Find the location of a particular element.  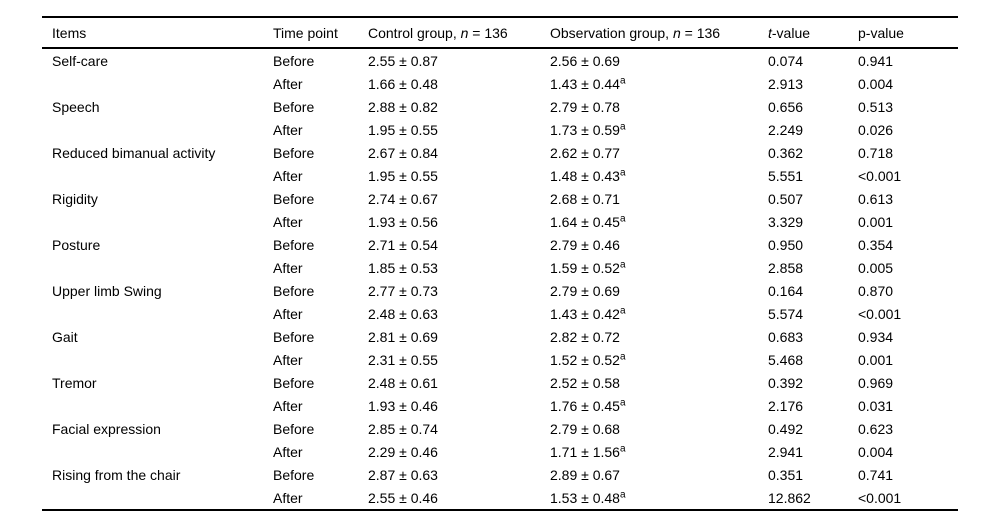

cell-observation: 1.59 ± 0.52a is located at coordinates (588, 267).